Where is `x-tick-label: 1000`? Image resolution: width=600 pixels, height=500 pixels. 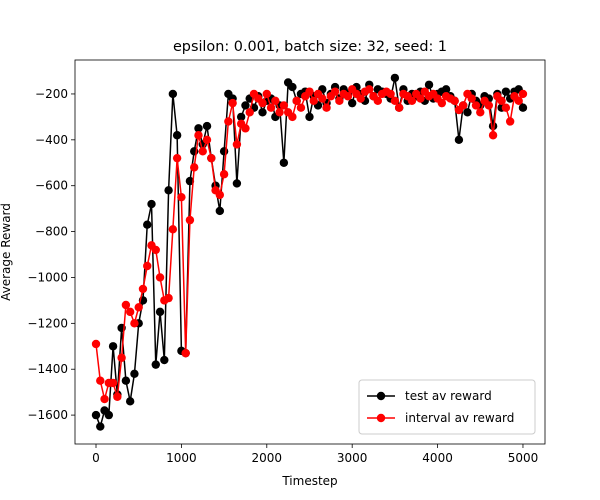
x-tick-label: 1000 is located at coordinates (181, 458).